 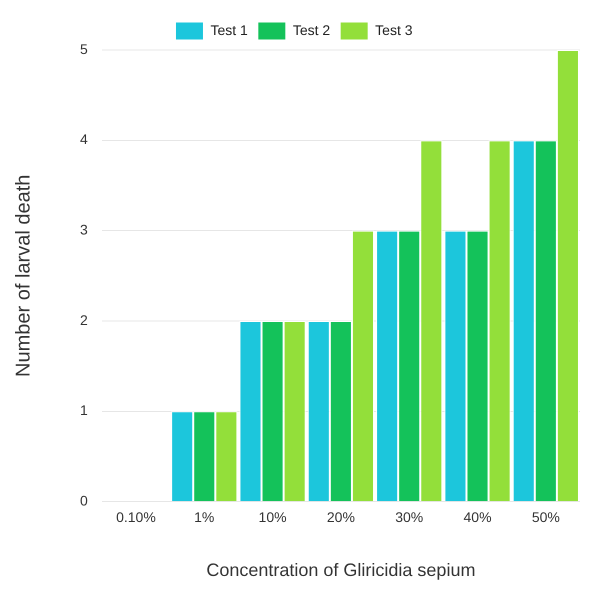 I want to click on y-tick-label: 5, so click(x=84, y=48).